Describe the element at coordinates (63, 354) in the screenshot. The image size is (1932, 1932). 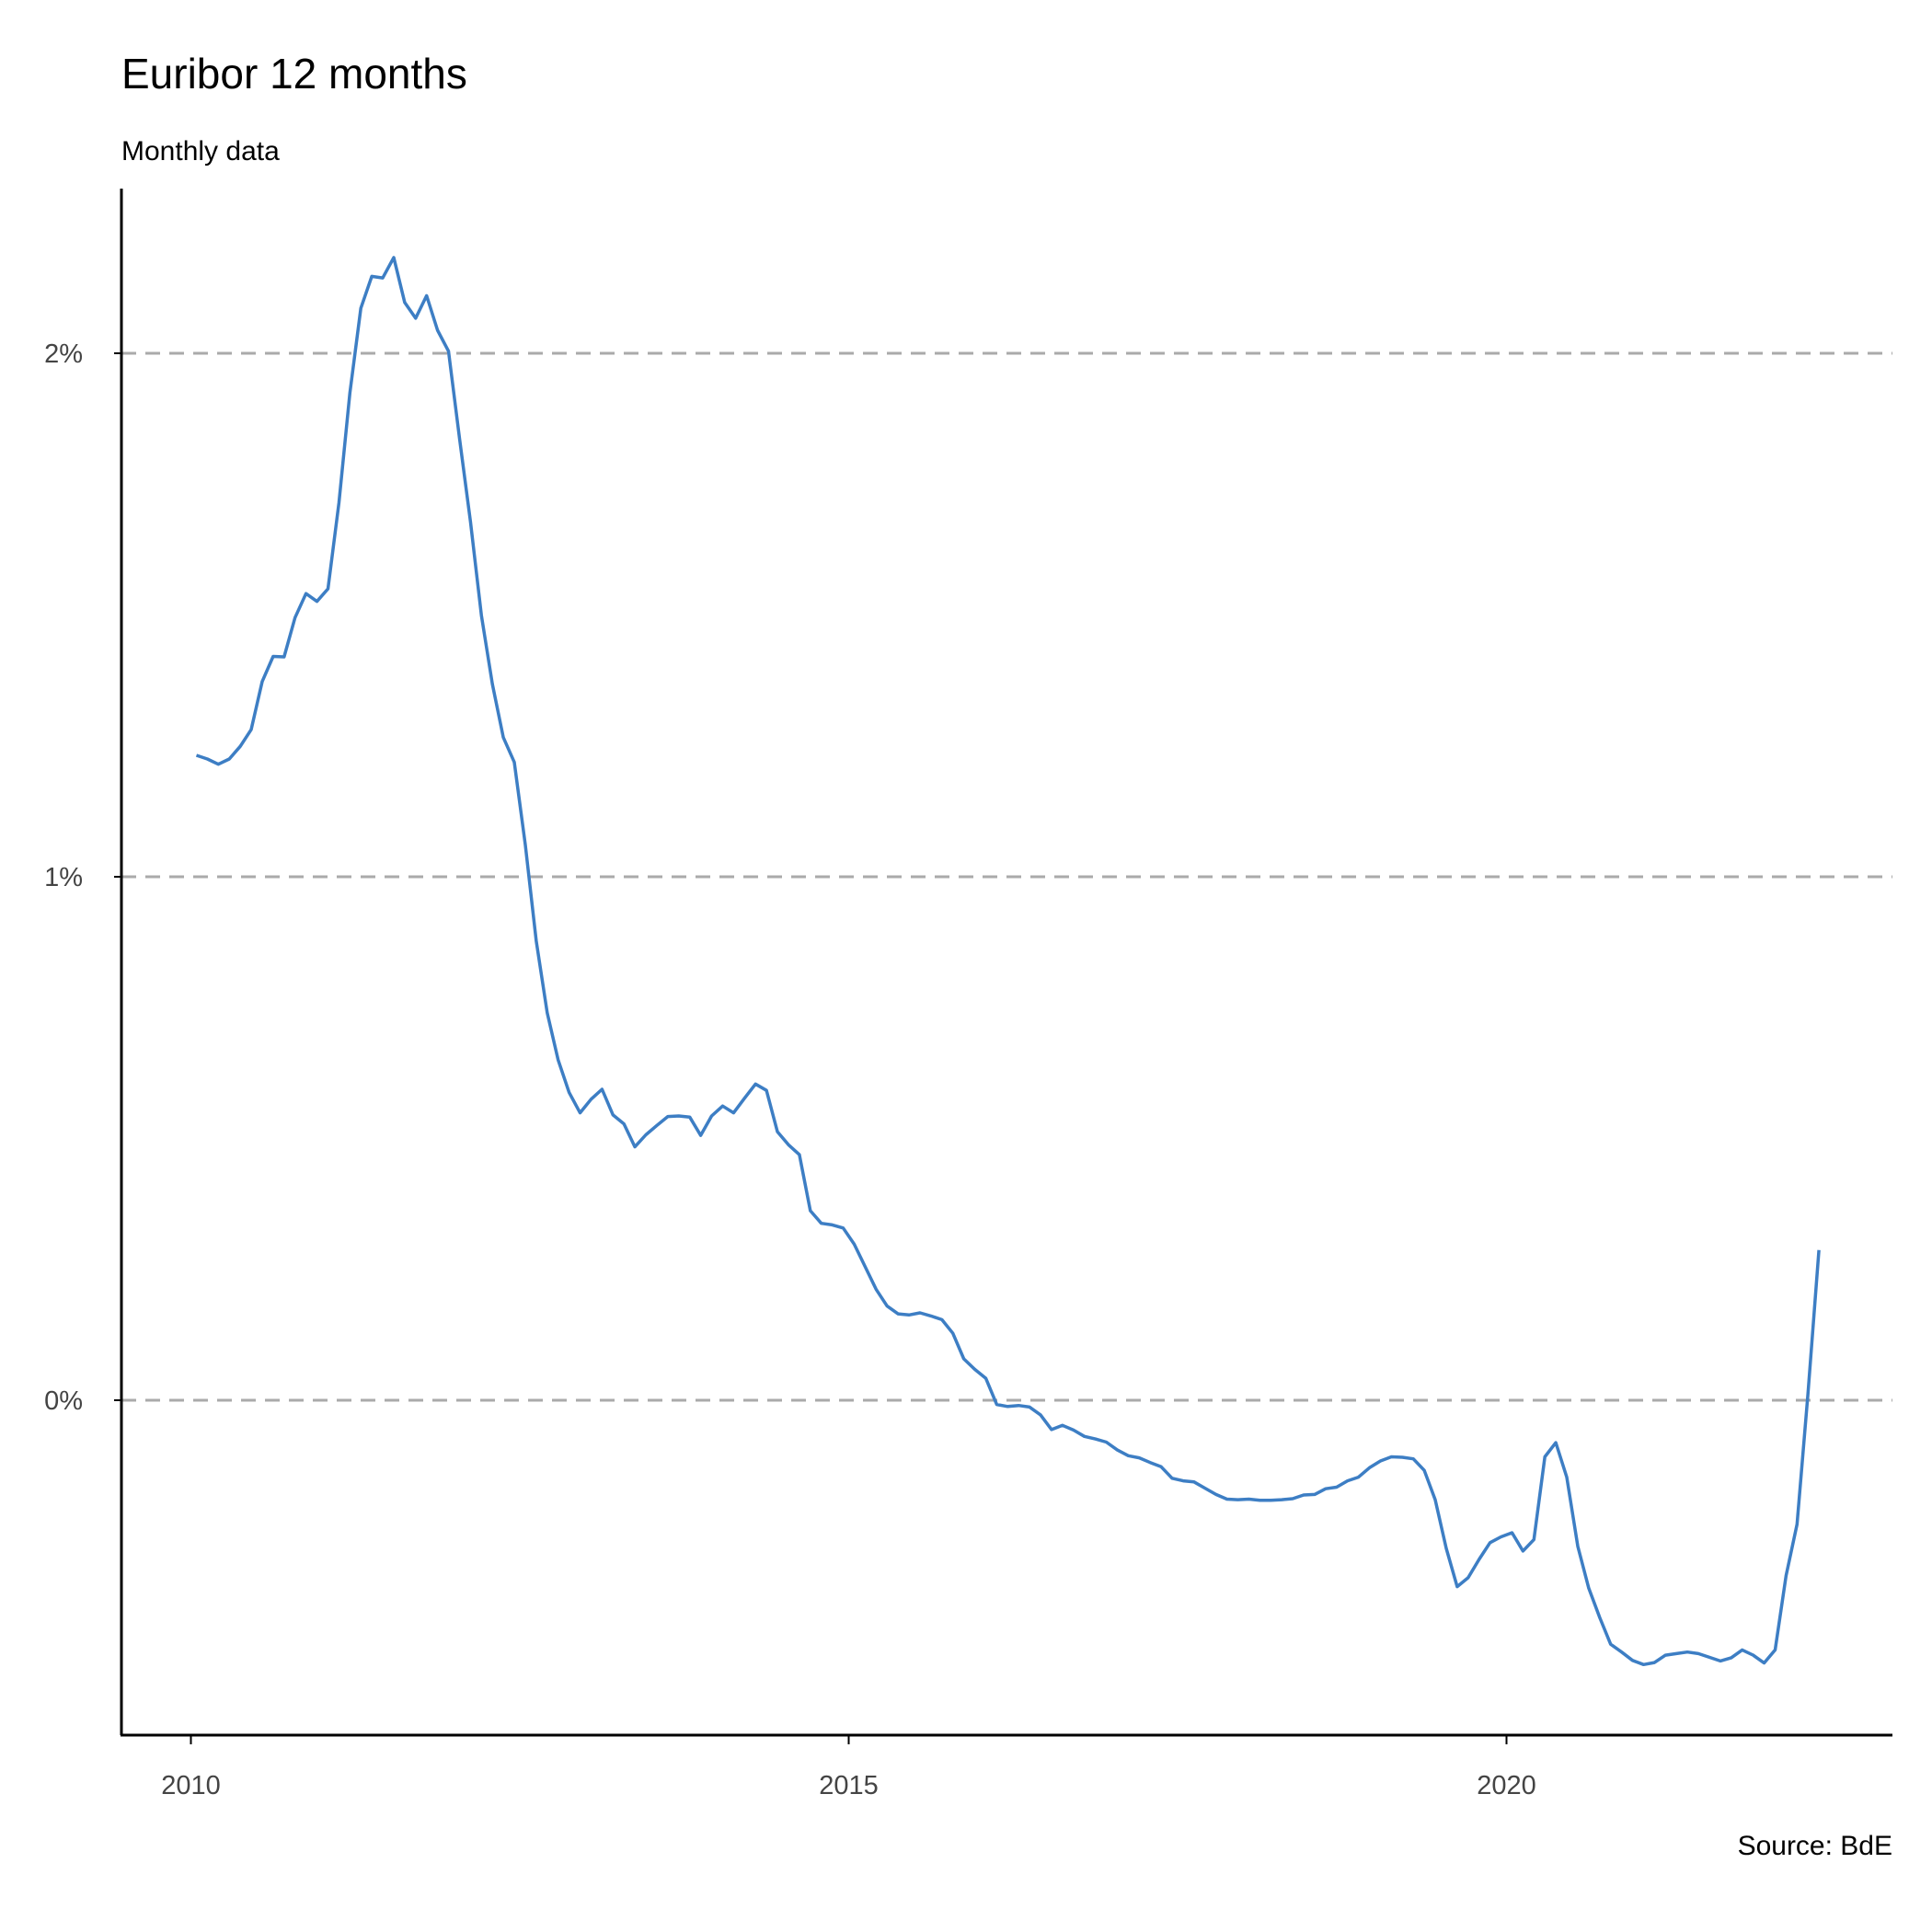
I see `y-tick-label: 2%` at that location.